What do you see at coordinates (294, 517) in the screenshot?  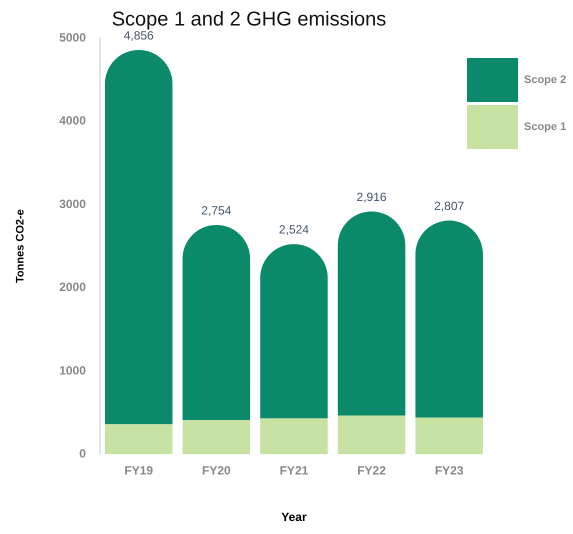 I see `x-axis-title: Year` at bounding box center [294, 517].